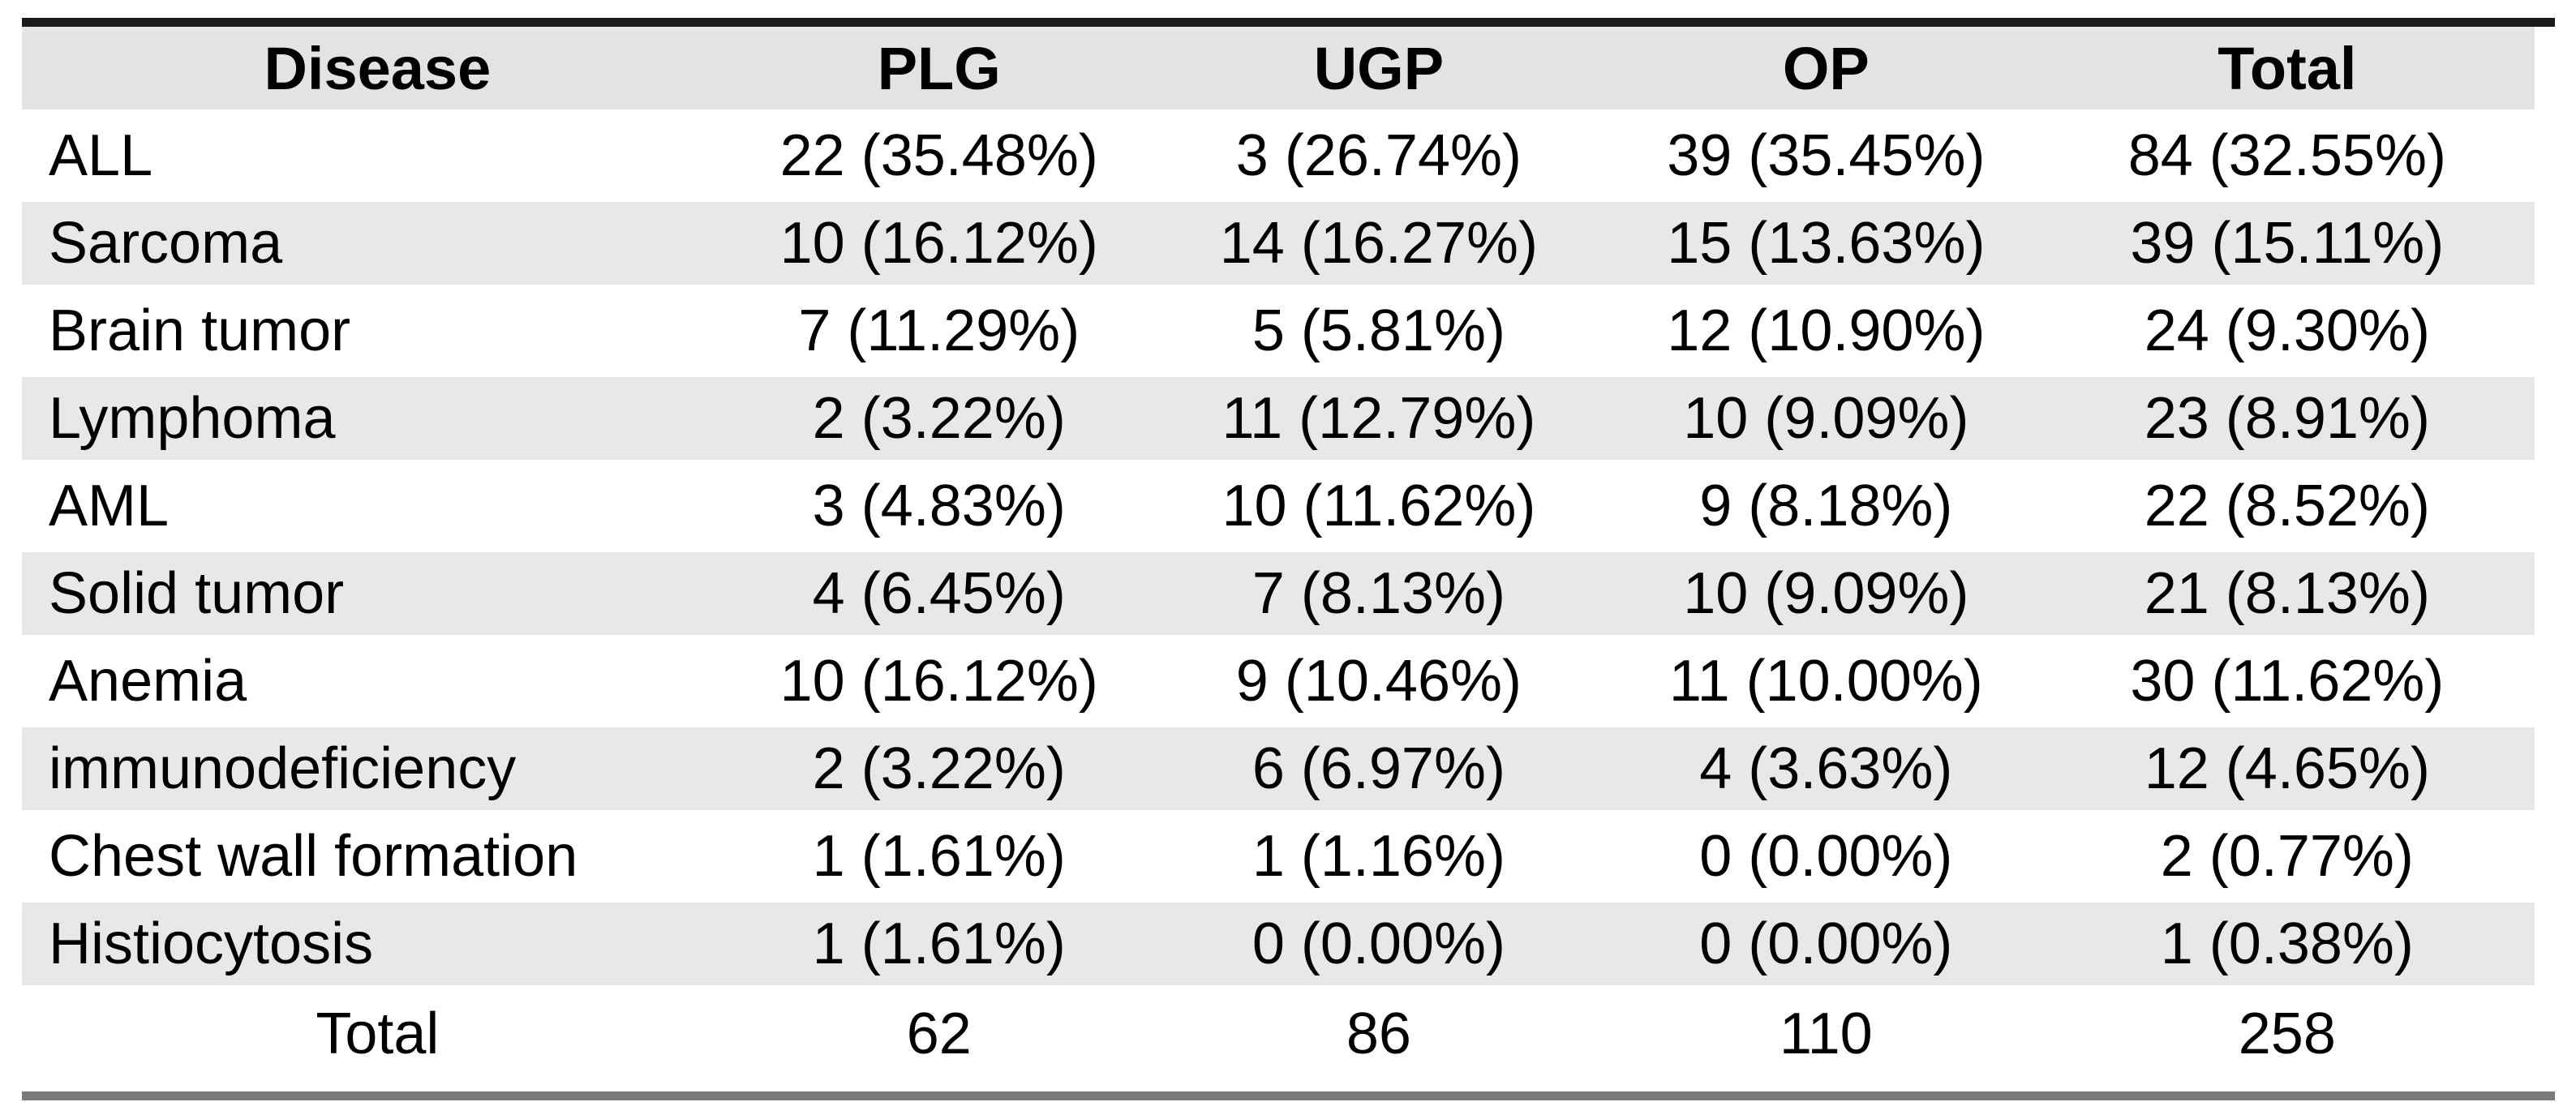 This screenshot has height=1115, width=2576. I want to click on column-header-ugp: UGP, so click(1379, 68).